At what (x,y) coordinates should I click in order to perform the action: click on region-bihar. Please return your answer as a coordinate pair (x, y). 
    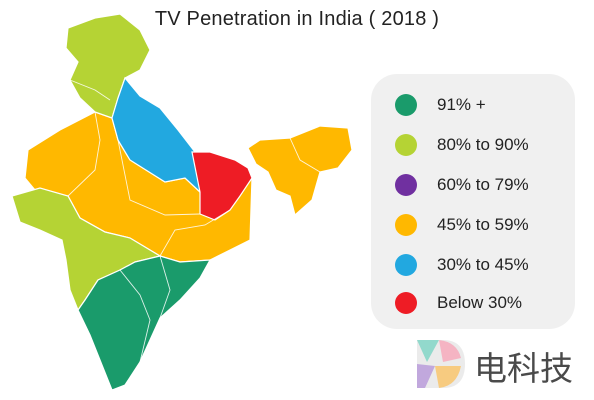
    Looking at the image, I should click on (222, 186).